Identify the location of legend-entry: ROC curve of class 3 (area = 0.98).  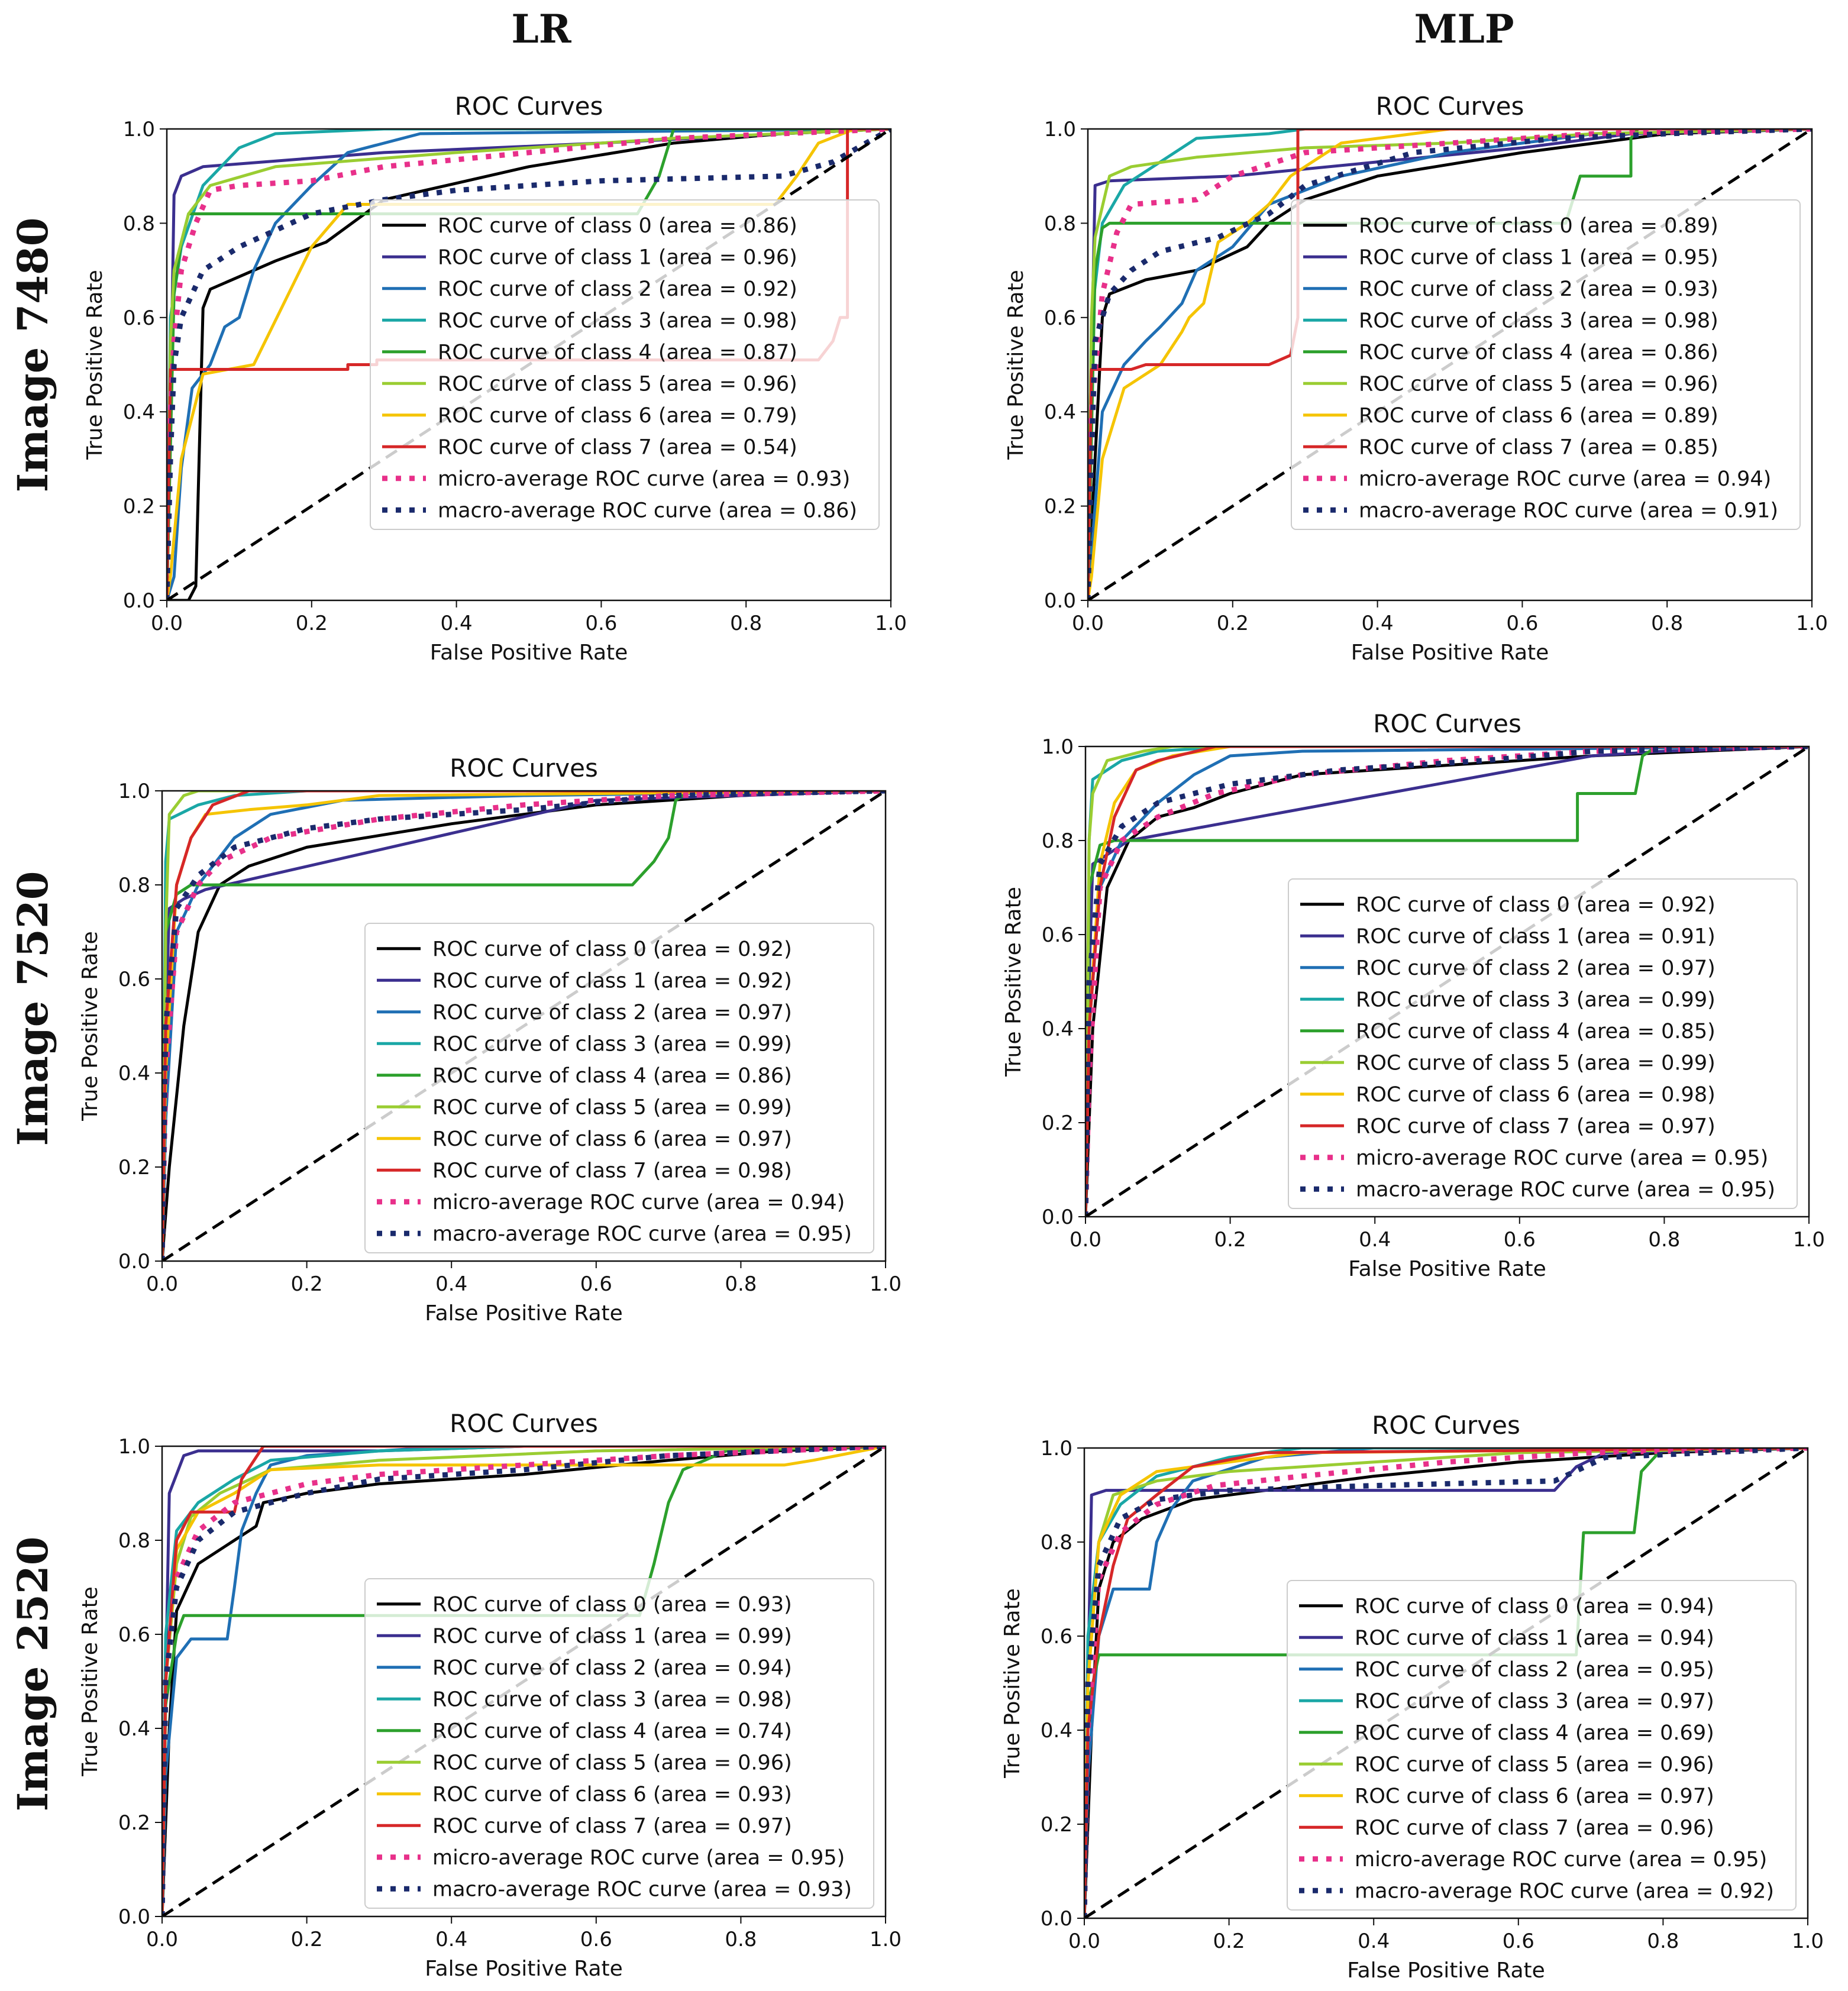
(612, 1699).